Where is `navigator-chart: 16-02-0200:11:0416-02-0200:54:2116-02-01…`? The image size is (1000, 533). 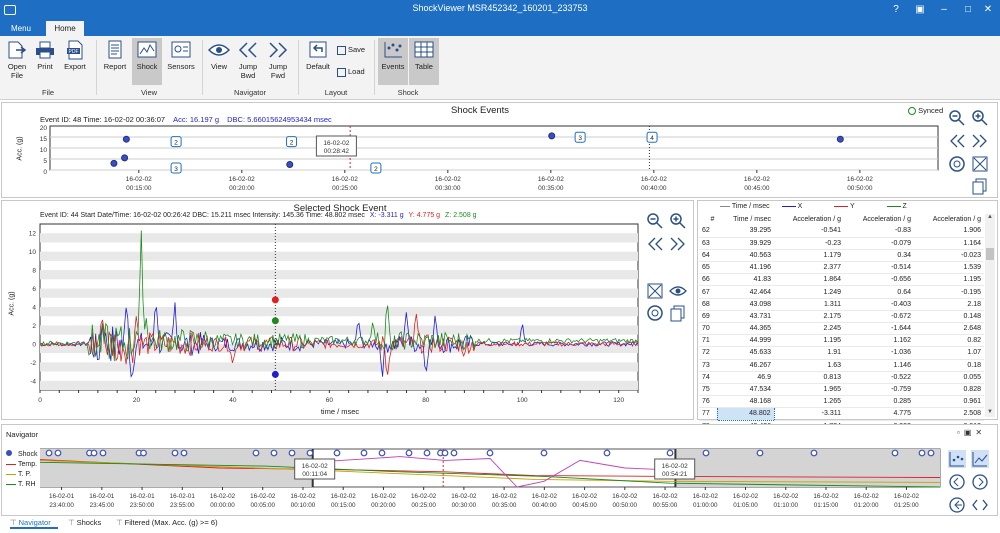 navigator-chart: 16-02-0200:11:0416-02-0200:54:2116-02-01… is located at coordinates (492, 481).